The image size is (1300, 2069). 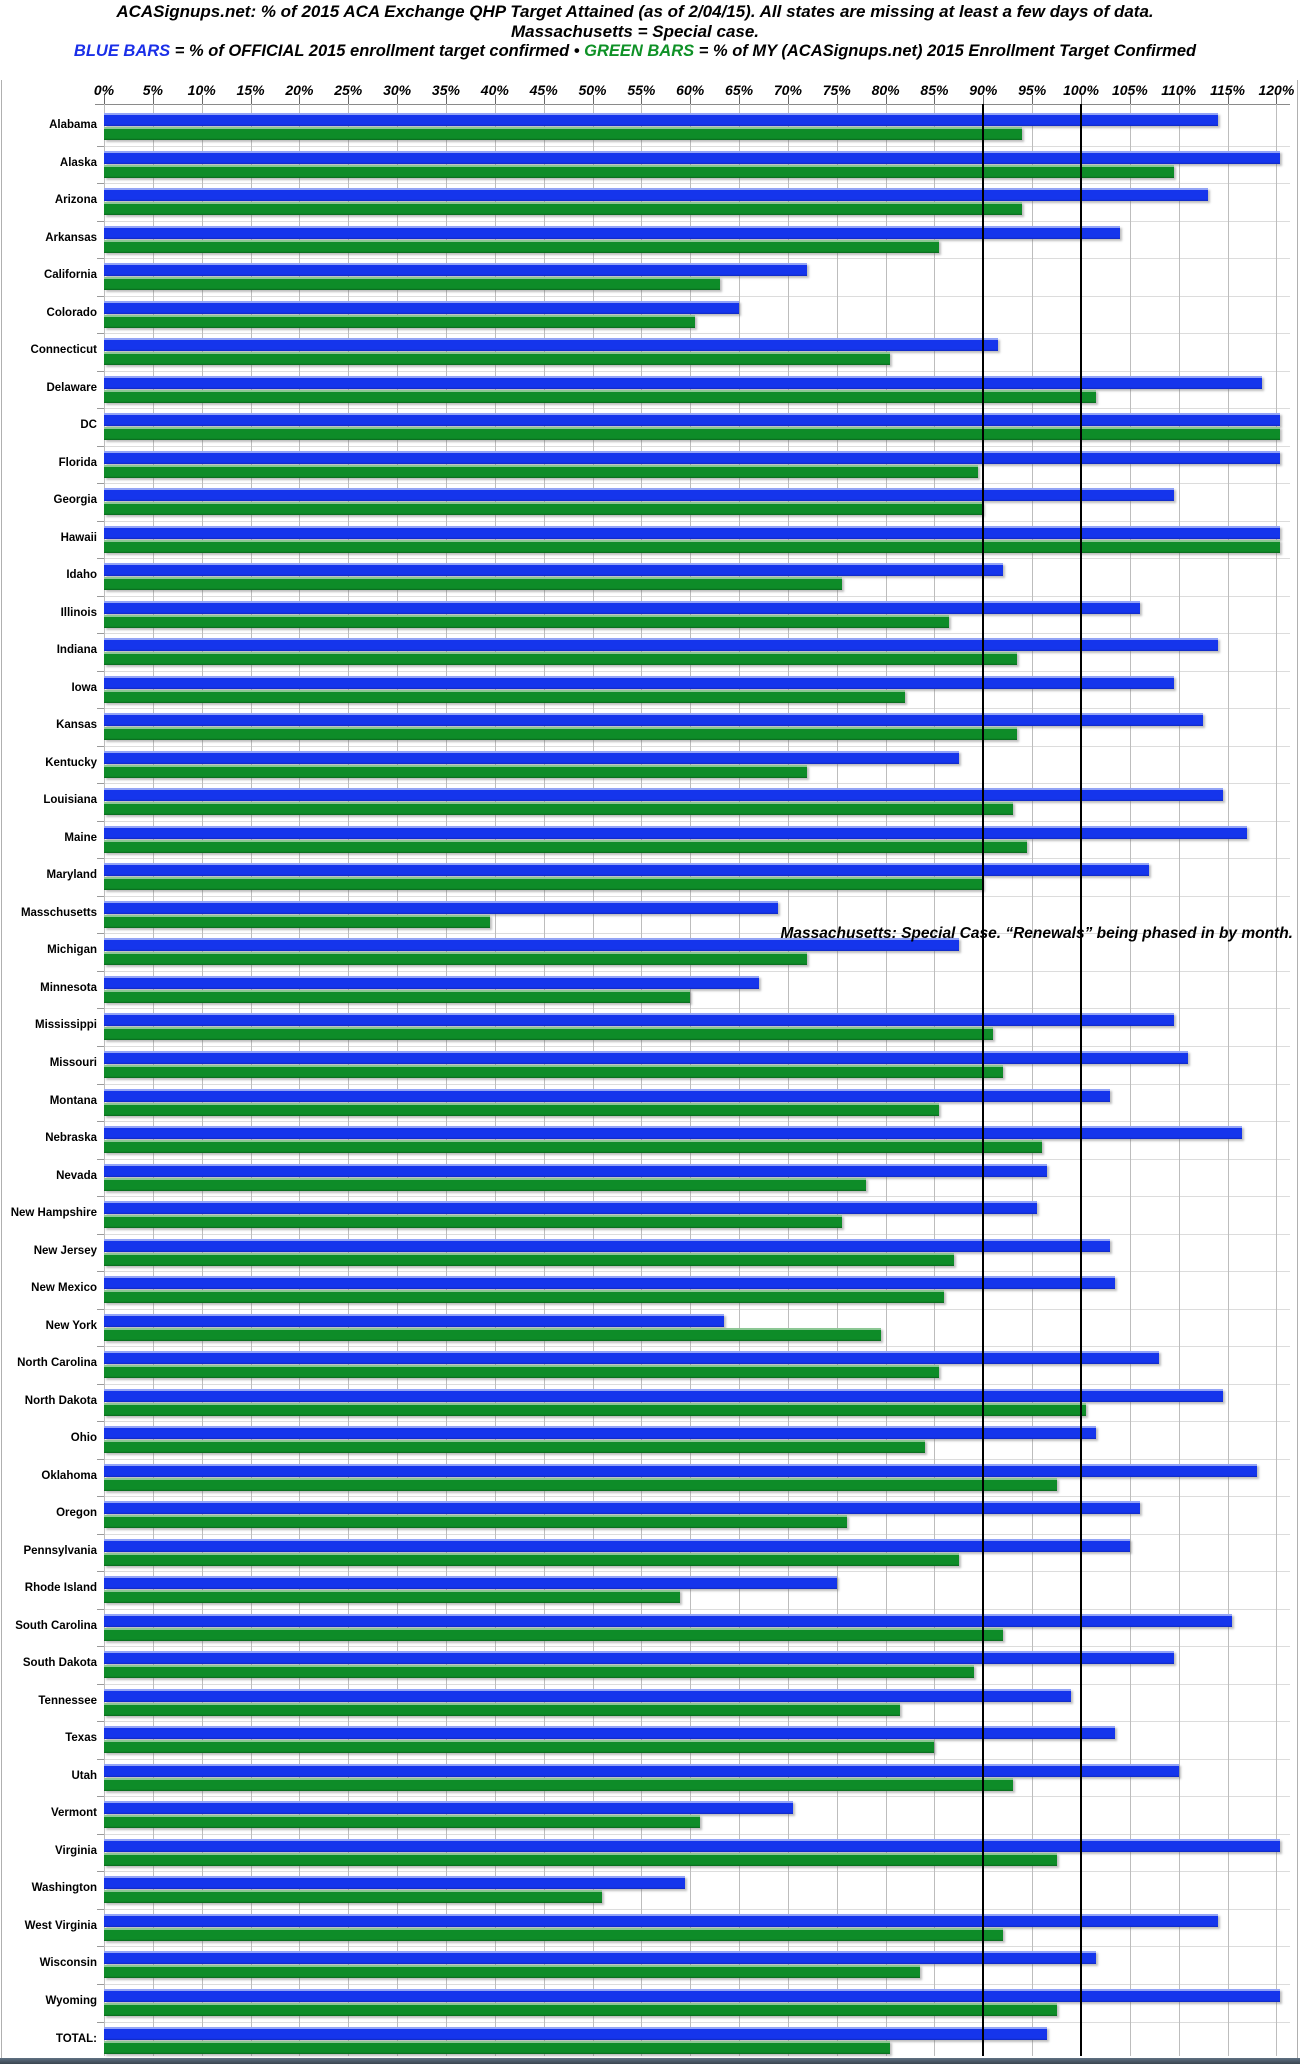 I want to click on state-label-rhode-island: Rhode Island, so click(x=60, y=1588).